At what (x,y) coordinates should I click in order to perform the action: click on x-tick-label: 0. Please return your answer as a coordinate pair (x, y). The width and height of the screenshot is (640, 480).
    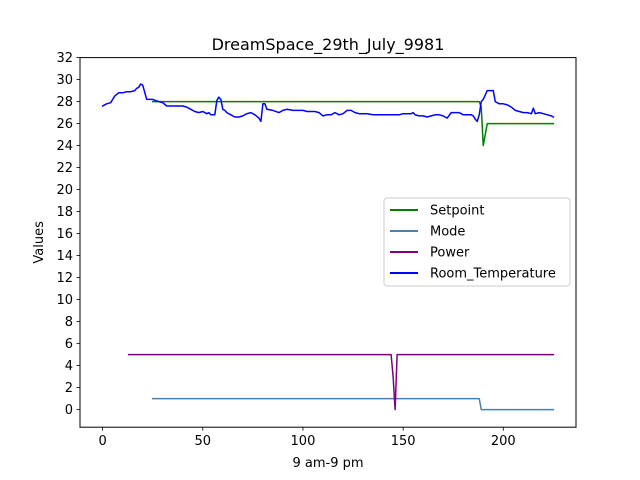
    Looking at the image, I should click on (102, 441).